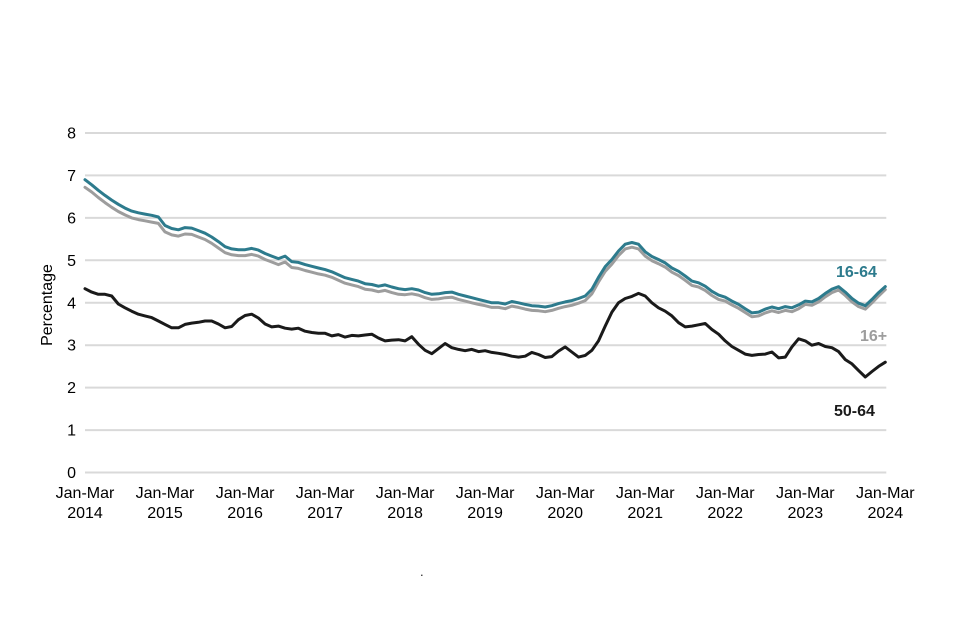  What do you see at coordinates (71, 388) in the screenshot?
I see `y-tick-label: 2` at bounding box center [71, 388].